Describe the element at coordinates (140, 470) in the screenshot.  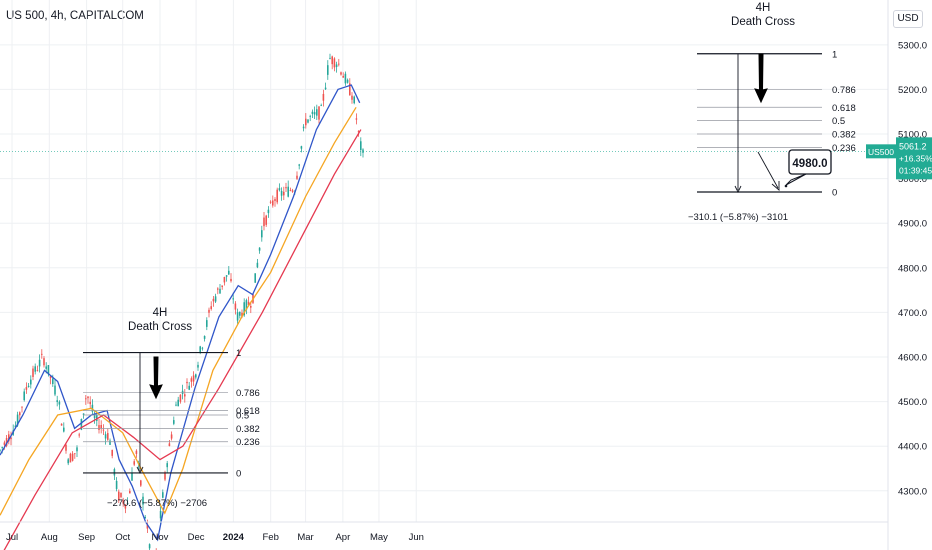
I see `measure-arrowhead` at that location.